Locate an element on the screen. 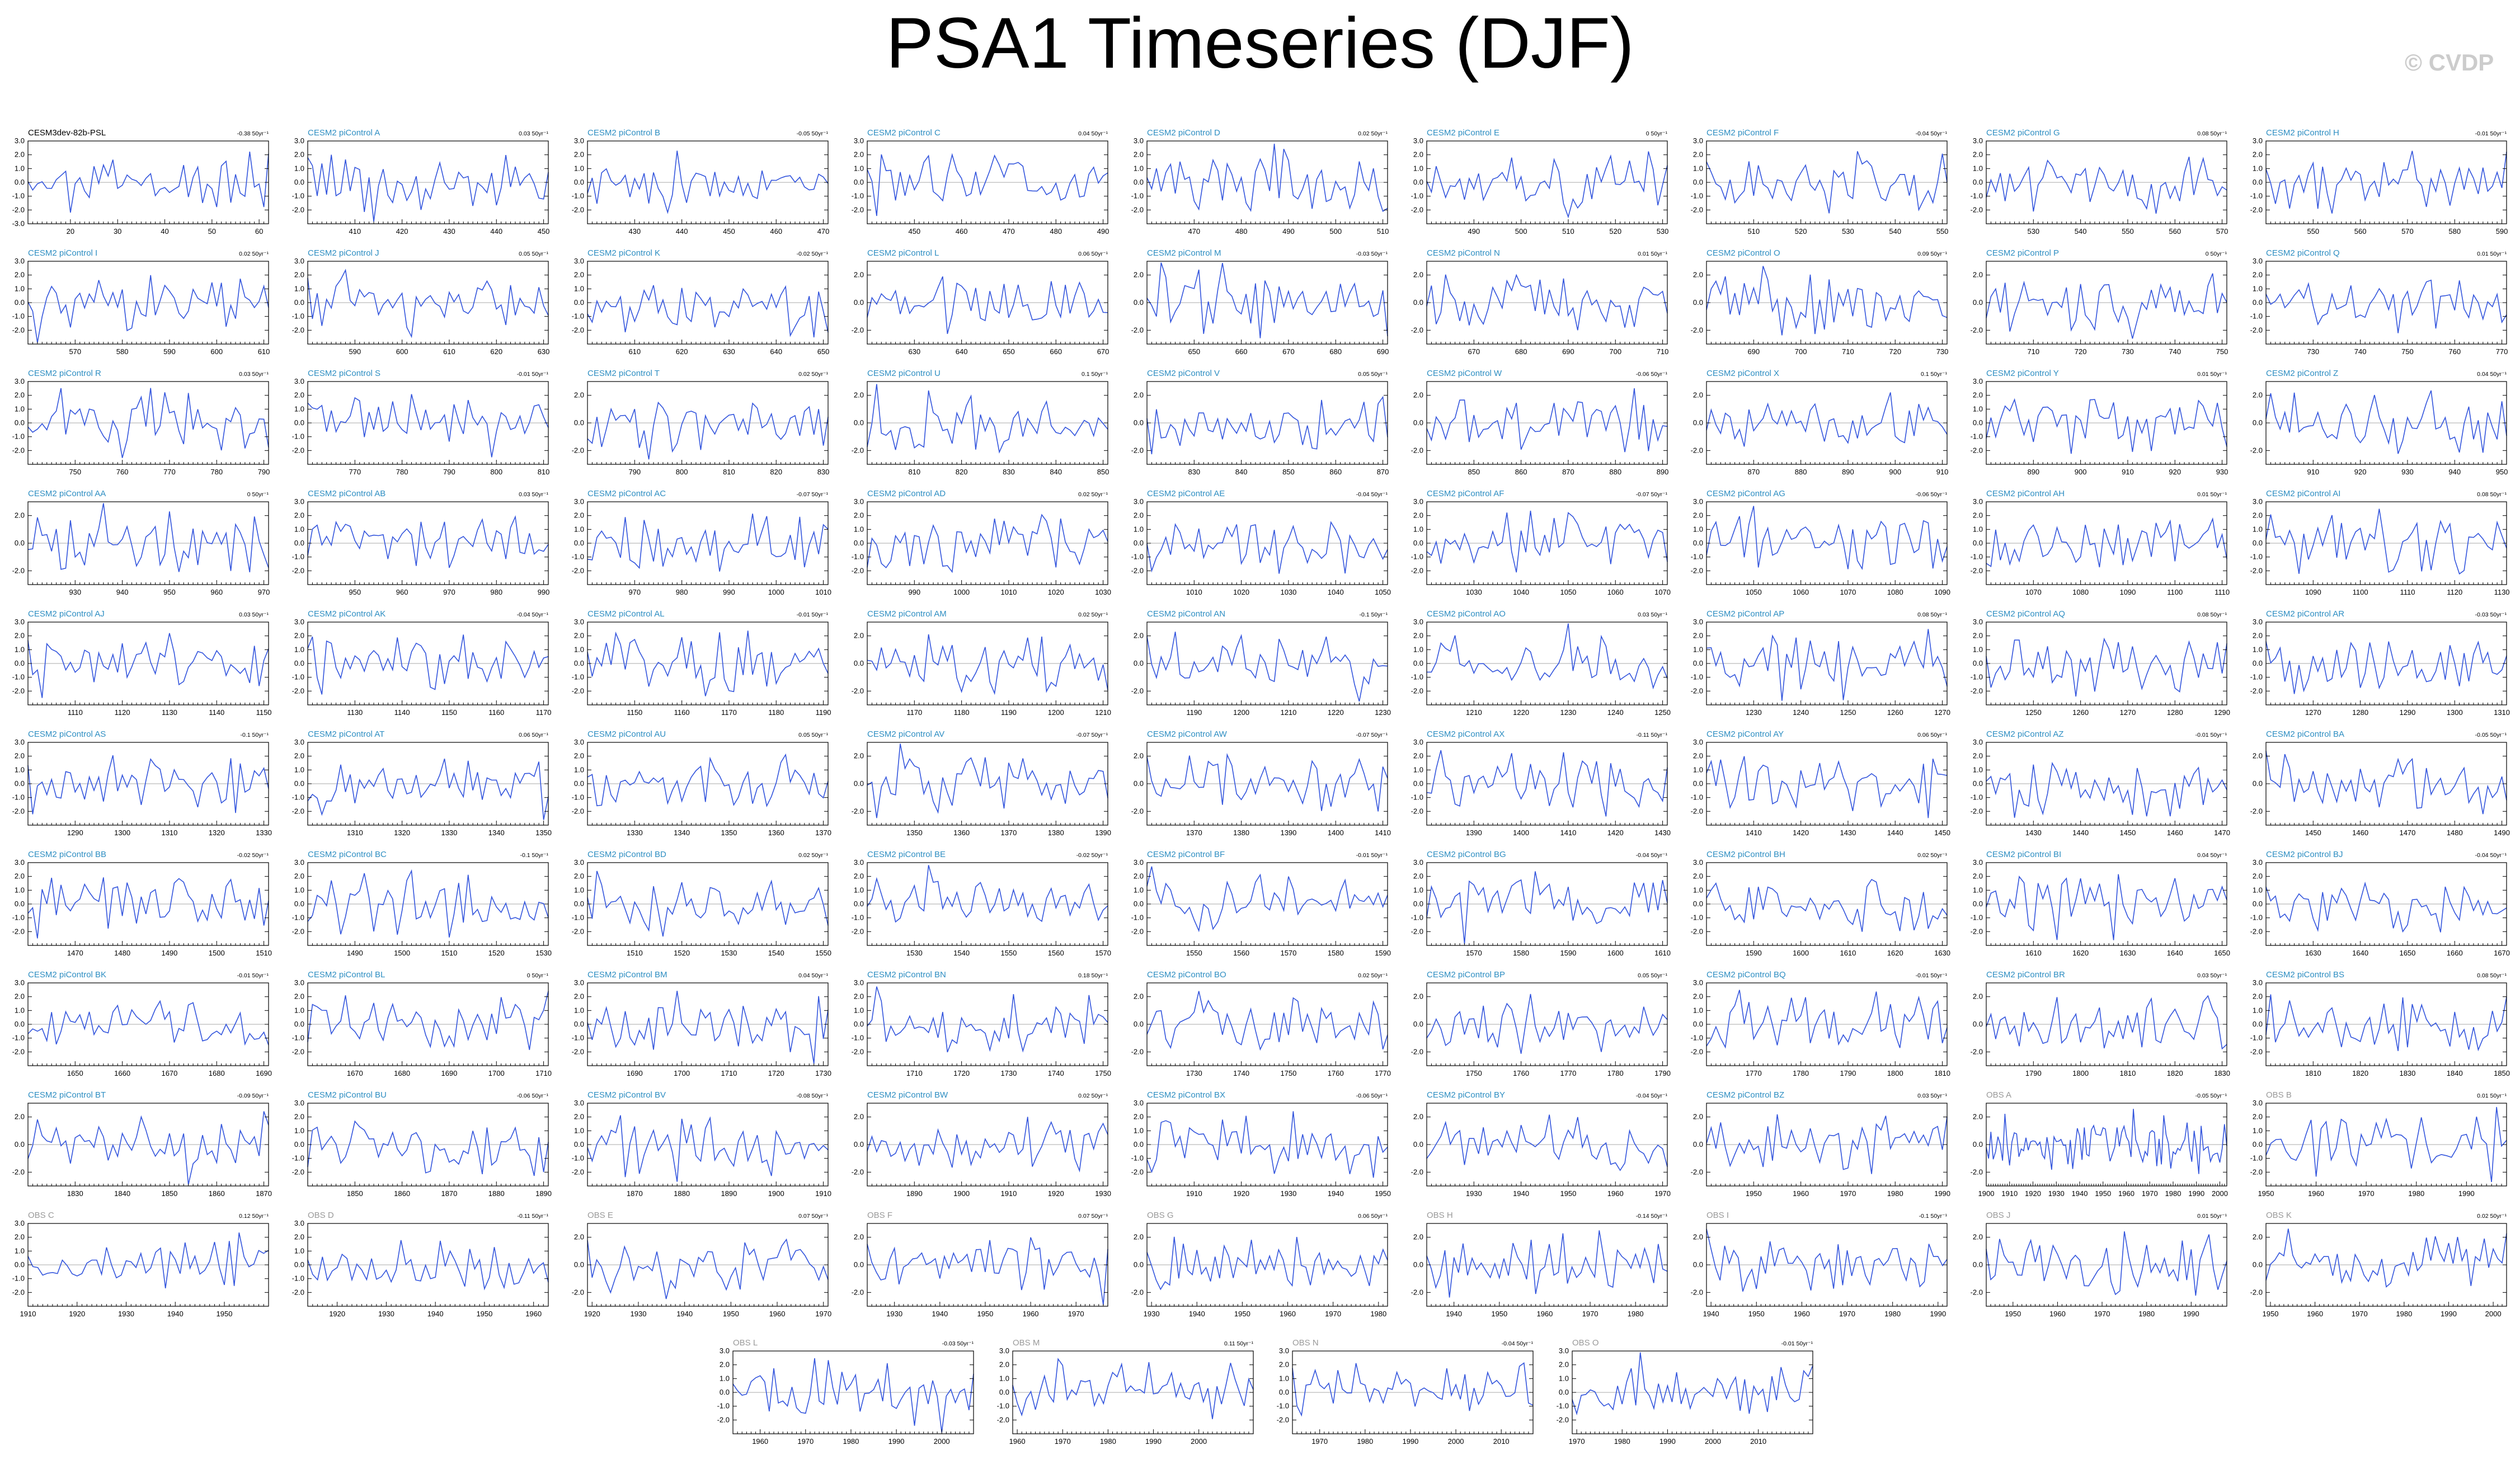 This screenshot has width=2520, height=1464. x-tick-label: 500 is located at coordinates (1335, 232).